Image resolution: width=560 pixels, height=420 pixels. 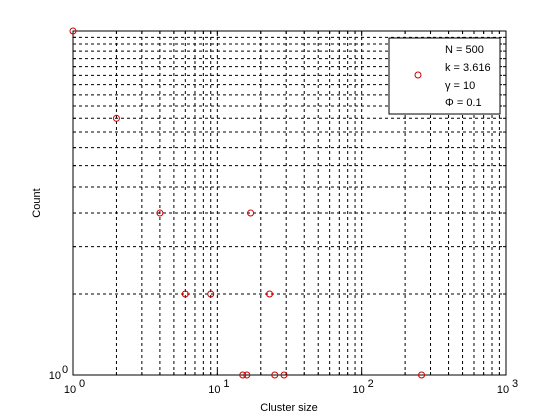 What do you see at coordinates (55, 376) in the screenshot?
I see `y-tick-label-base: 10` at bounding box center [55, 376].